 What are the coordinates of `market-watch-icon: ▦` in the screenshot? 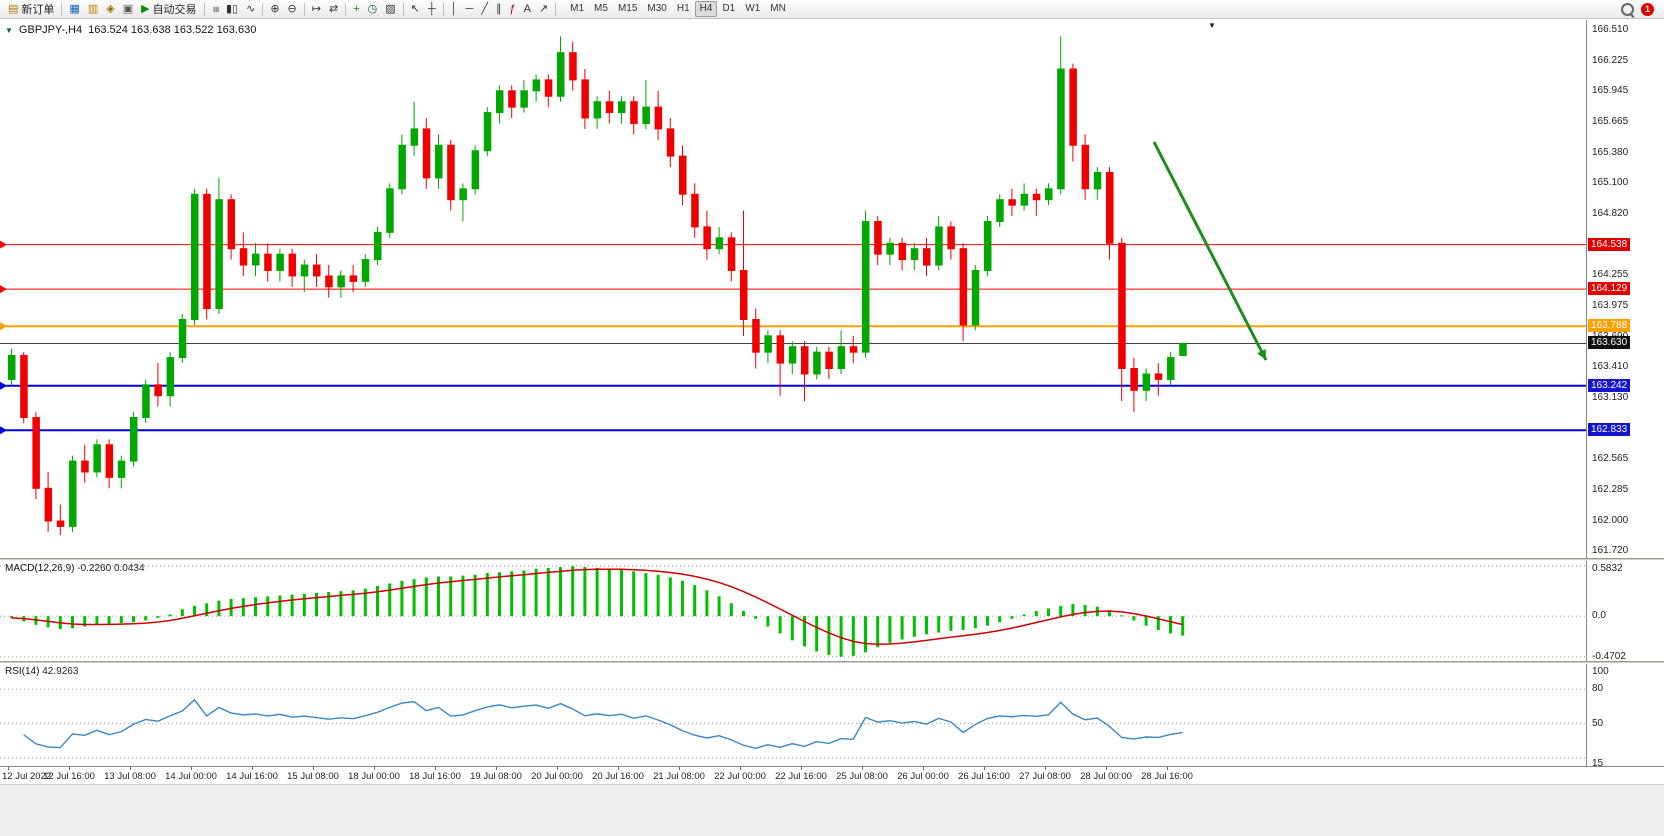 It's located at (74, 8).